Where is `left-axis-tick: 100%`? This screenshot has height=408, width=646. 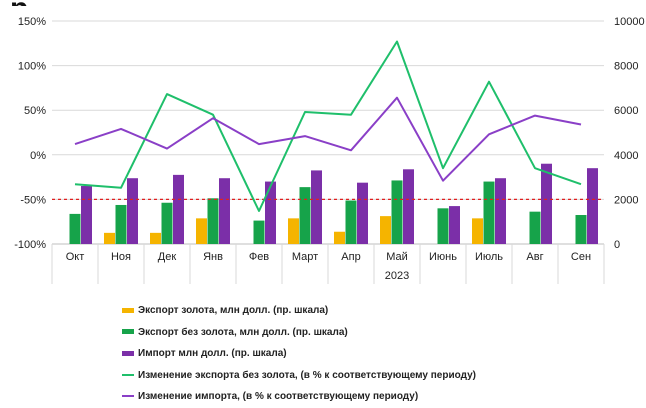
left-axis-tick: 100% is located at coordinates (32, 67).